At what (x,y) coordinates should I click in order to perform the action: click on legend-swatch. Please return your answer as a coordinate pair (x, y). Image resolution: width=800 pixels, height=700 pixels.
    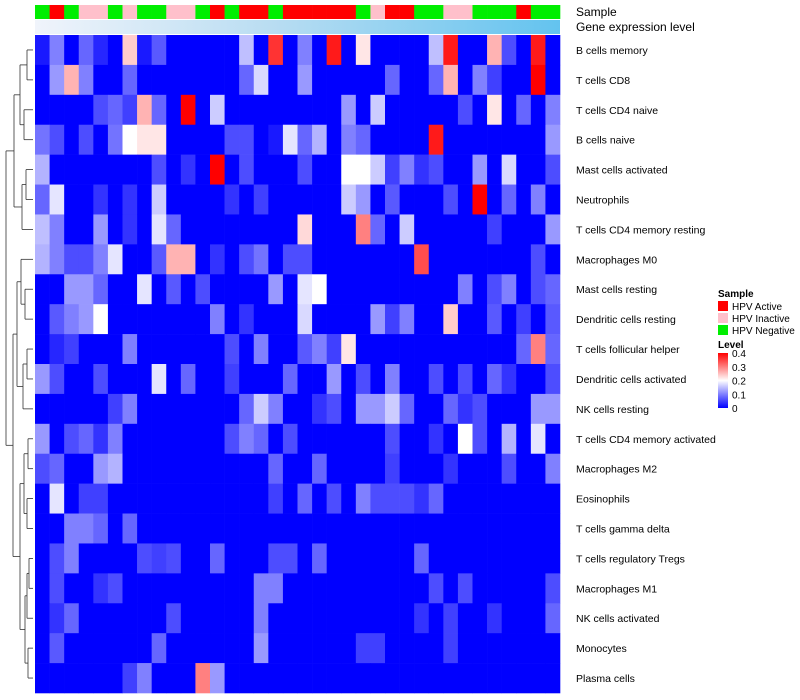
    Looking at the image, I should click on (723, 330).